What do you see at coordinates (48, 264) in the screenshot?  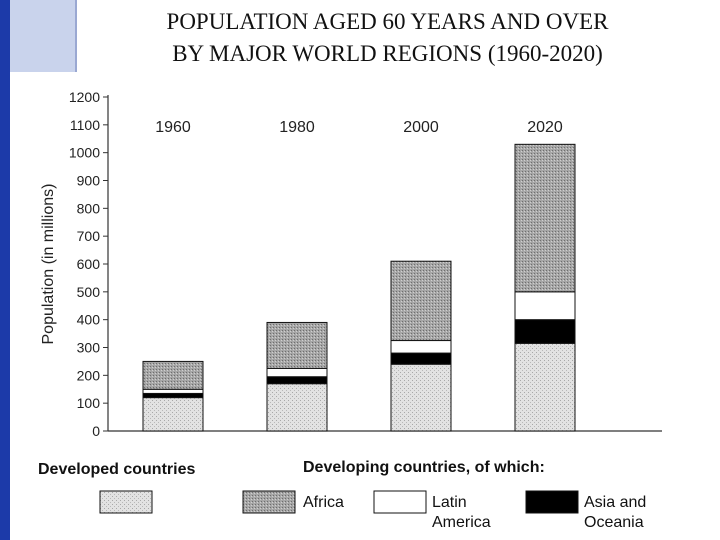 I see `y-axis-label: Population (in millions)` at bounding box center [48, 264].